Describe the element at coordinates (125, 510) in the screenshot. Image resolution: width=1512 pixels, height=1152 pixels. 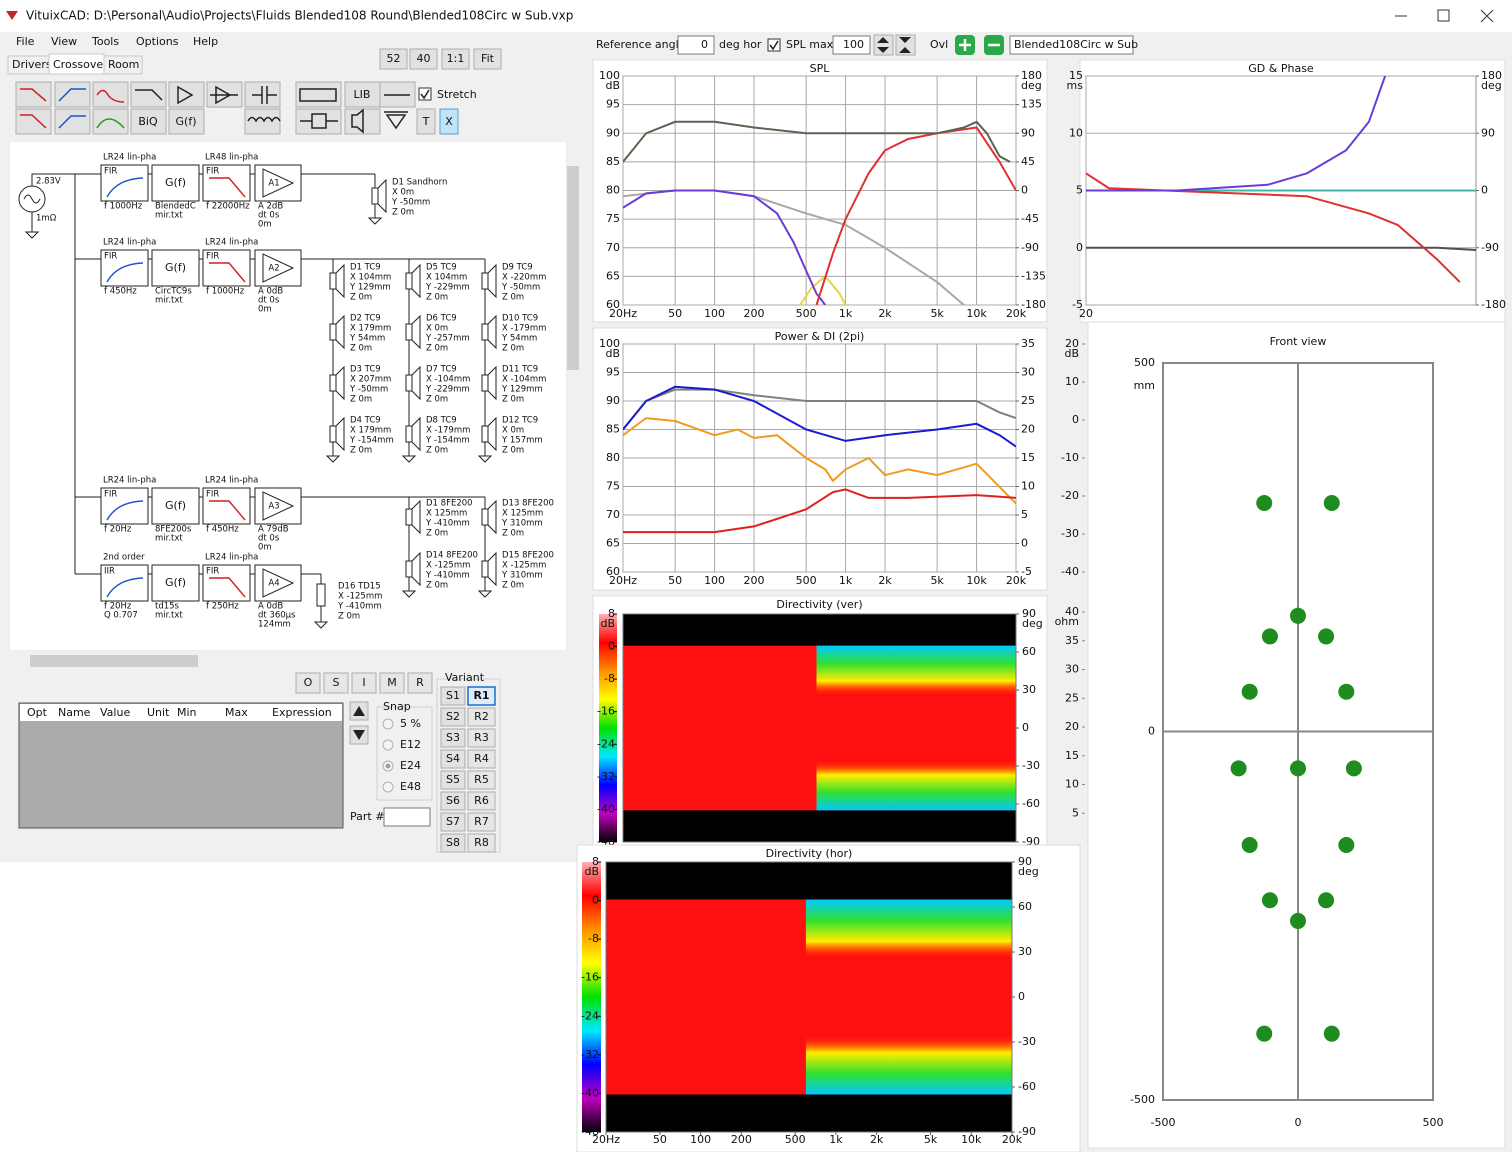
I see `filter-curve` at that location.